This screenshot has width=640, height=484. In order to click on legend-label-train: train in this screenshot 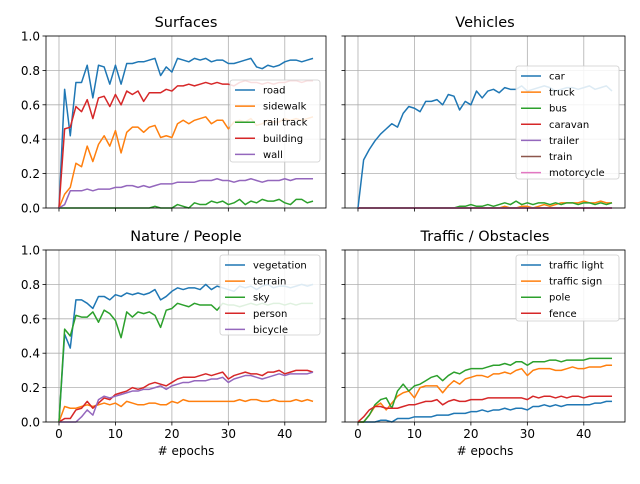, I will do `click(560, 157)`.